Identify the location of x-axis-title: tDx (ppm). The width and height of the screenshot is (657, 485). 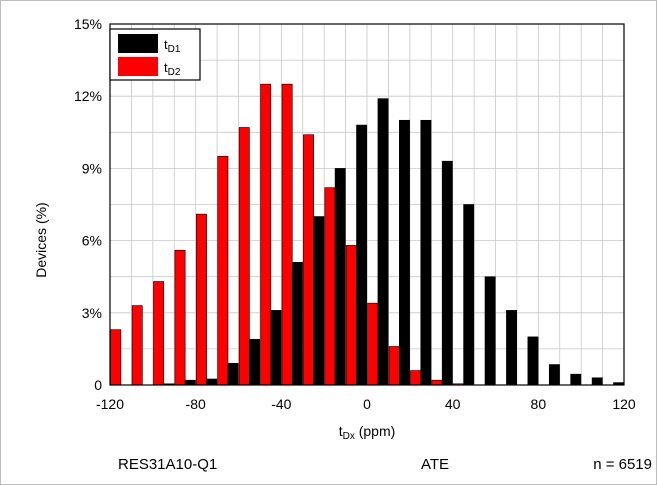
(367, 432).